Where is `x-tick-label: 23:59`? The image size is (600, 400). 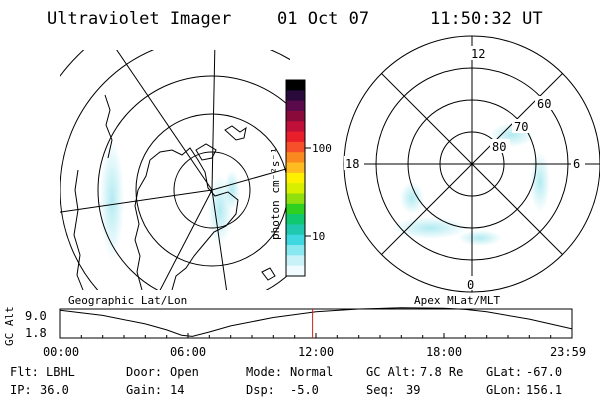 x-tick-label: 23:59 is located at coordinates (568, 352).